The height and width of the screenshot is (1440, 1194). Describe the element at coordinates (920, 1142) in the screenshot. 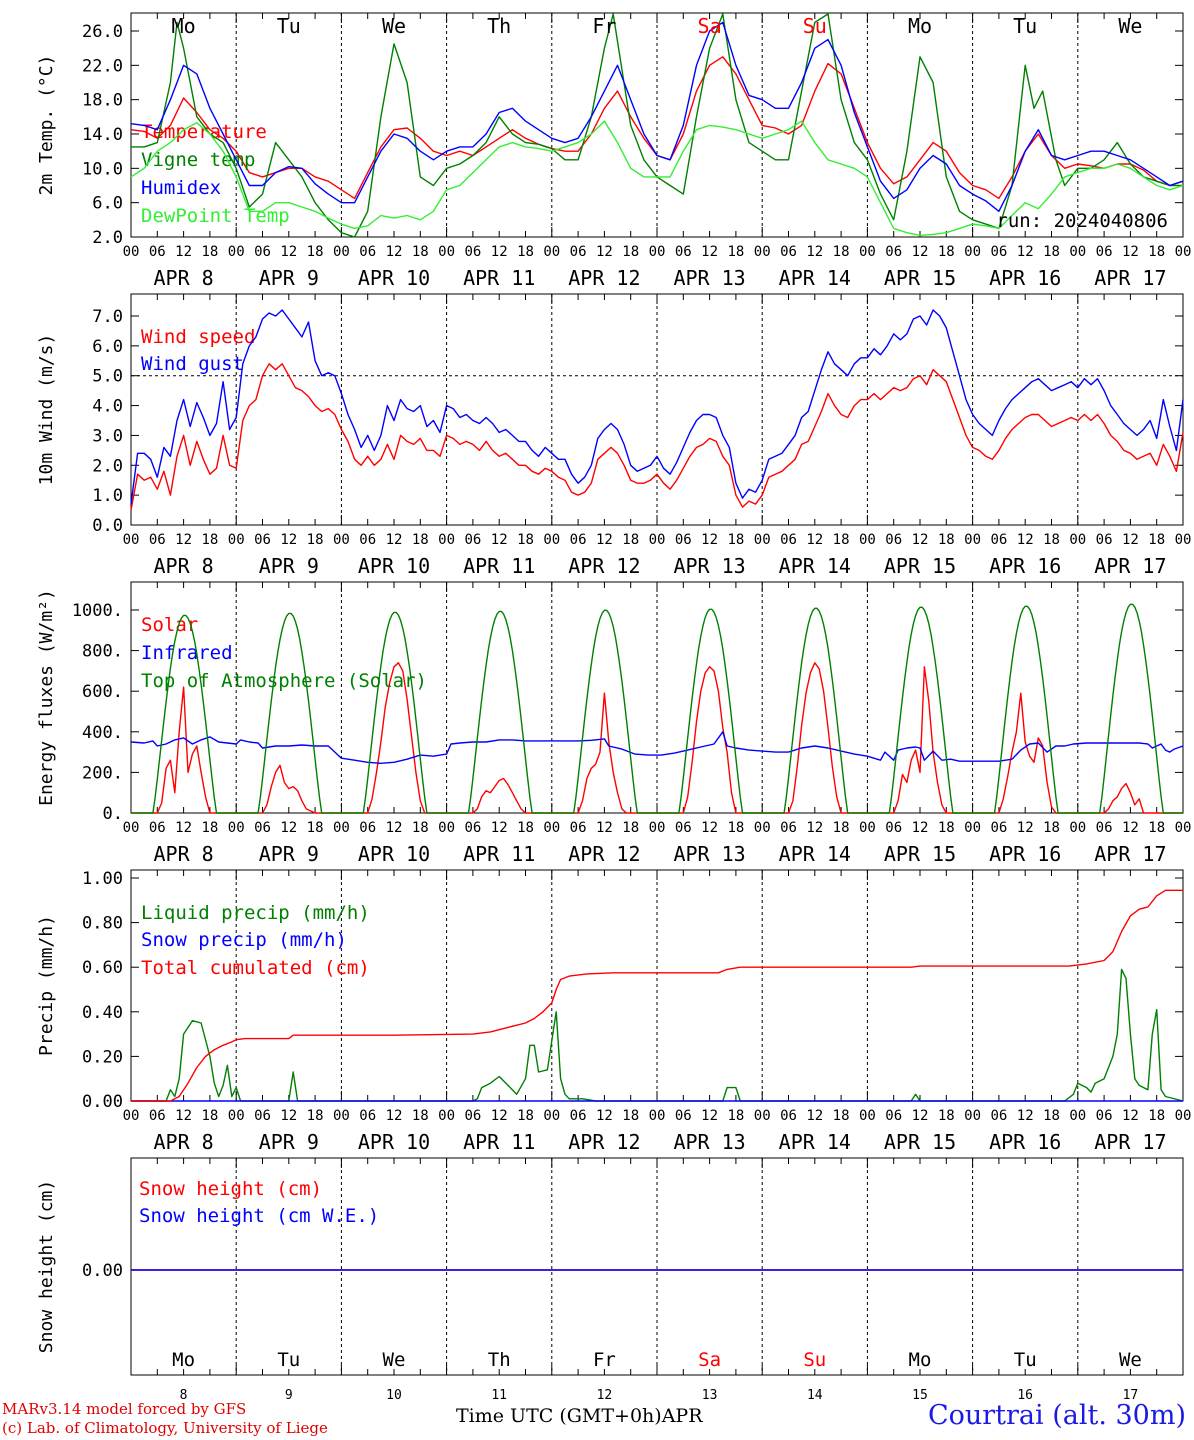

I see `x-date-label: APR 15` at that location.